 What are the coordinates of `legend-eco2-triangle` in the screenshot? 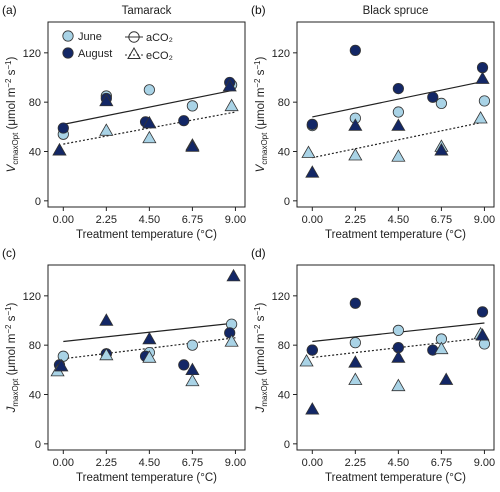 It's located at (134, 52).